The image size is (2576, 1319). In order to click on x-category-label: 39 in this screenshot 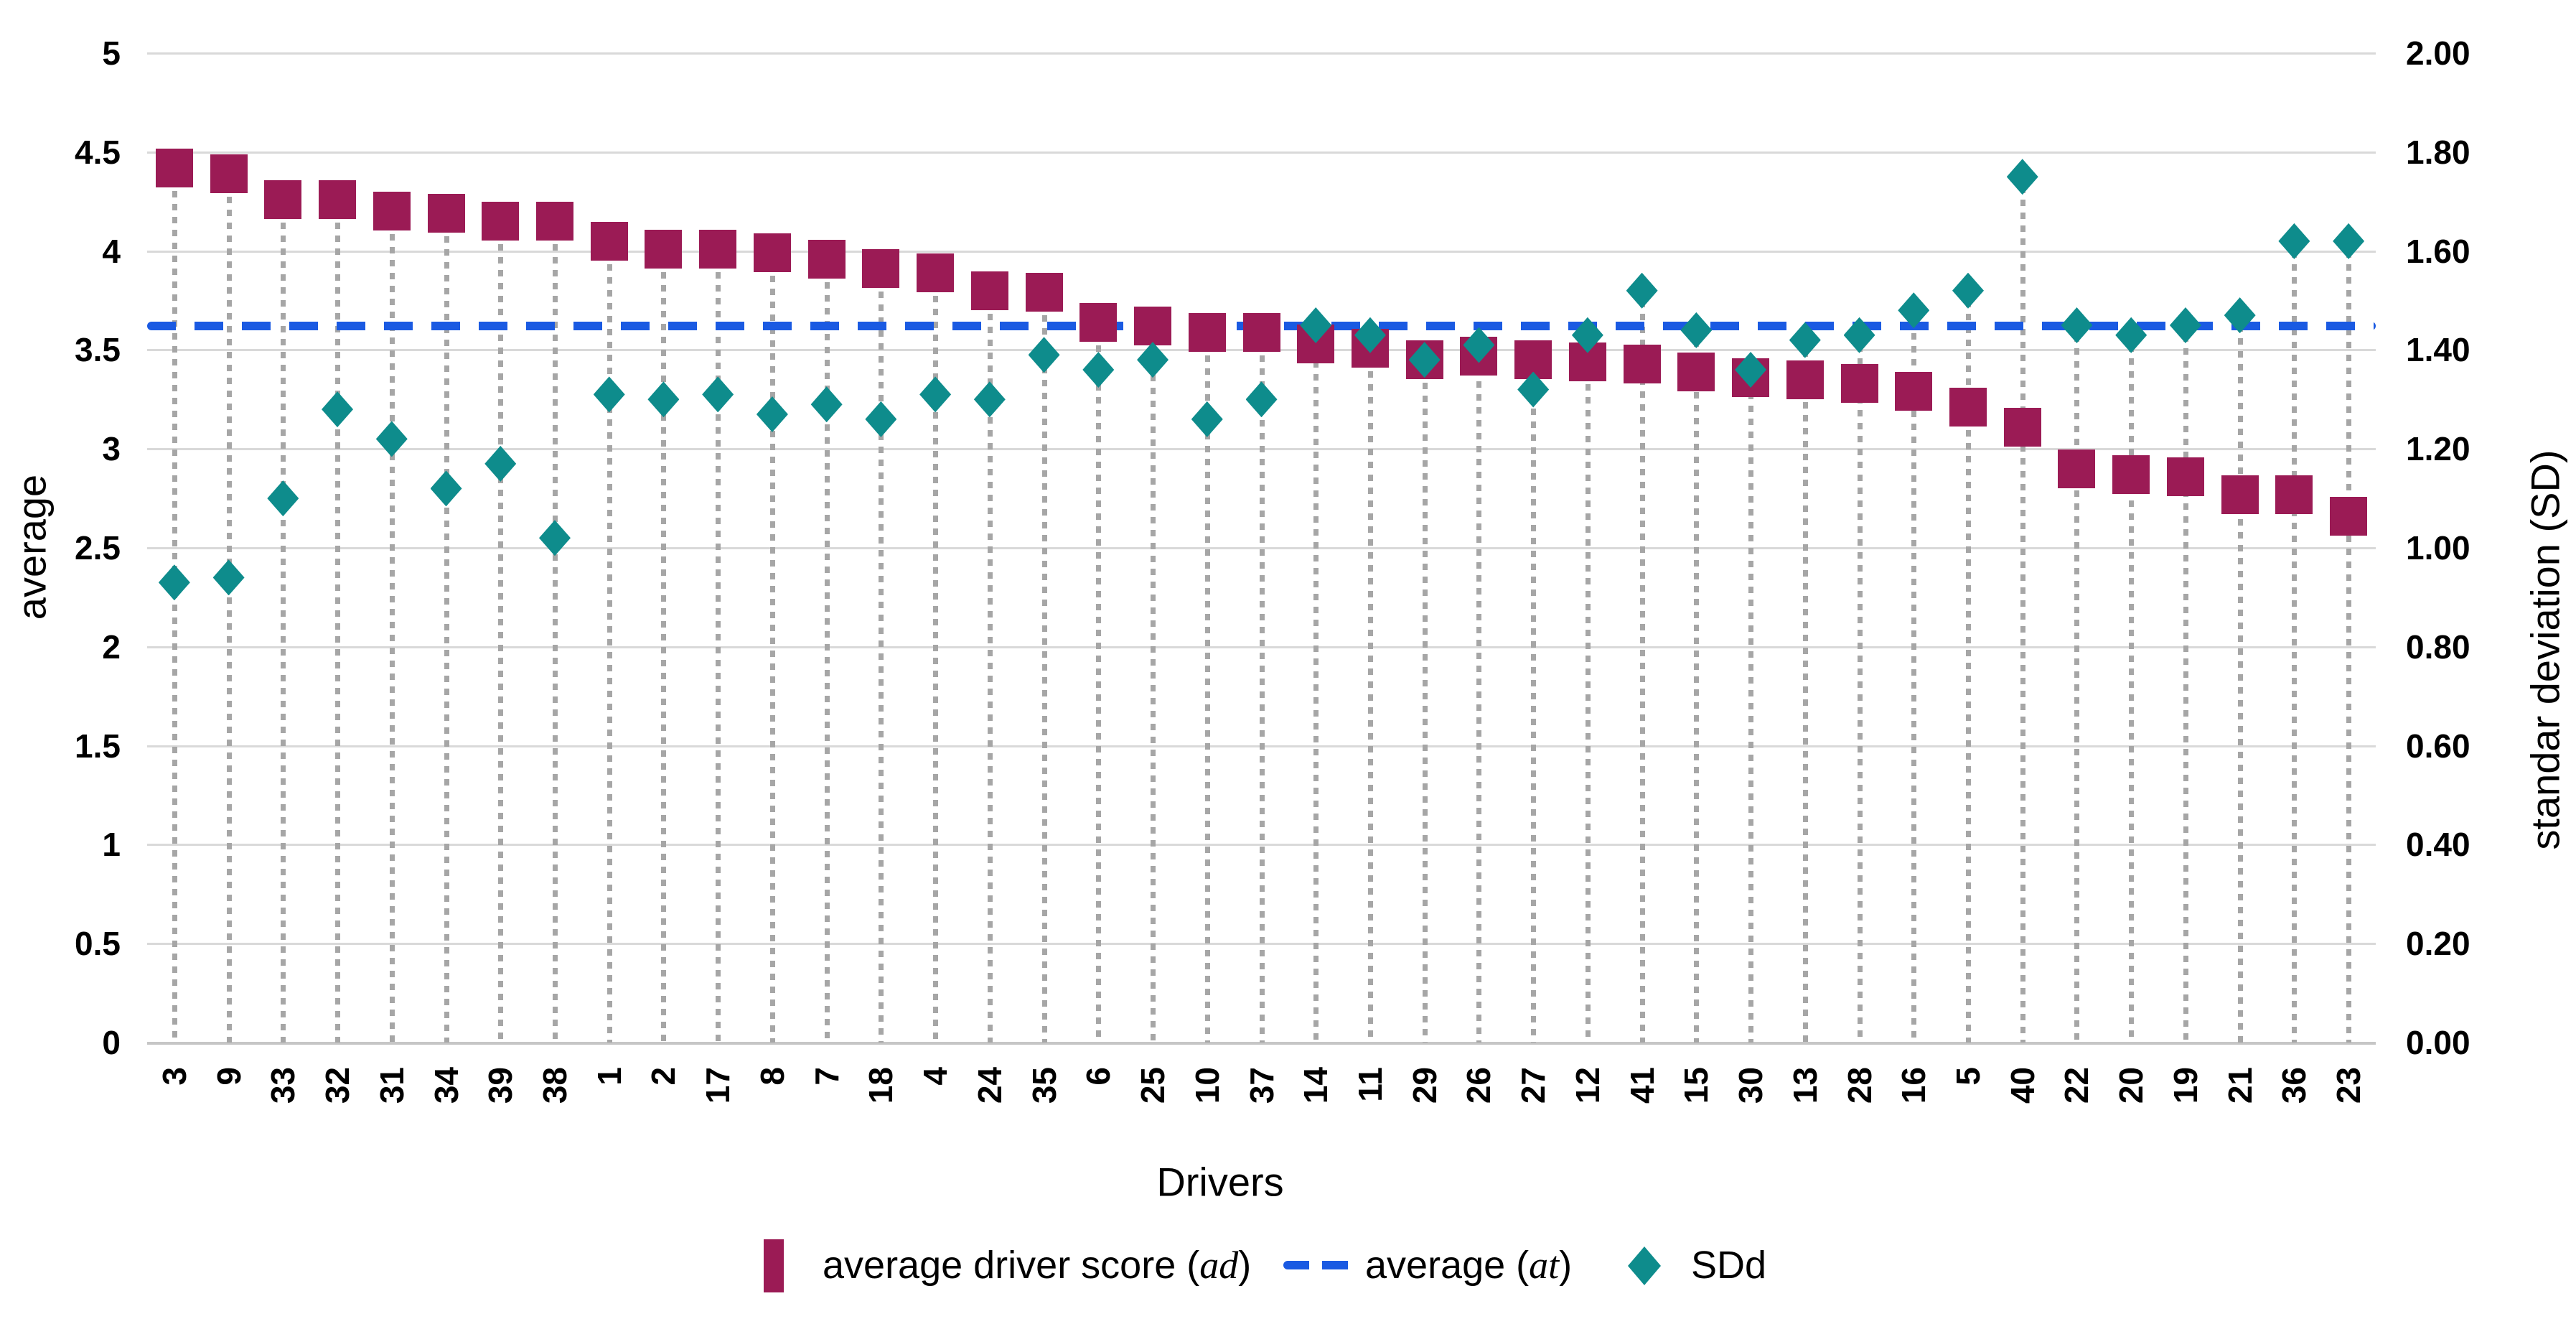, I will do `click(501, 1085)`.